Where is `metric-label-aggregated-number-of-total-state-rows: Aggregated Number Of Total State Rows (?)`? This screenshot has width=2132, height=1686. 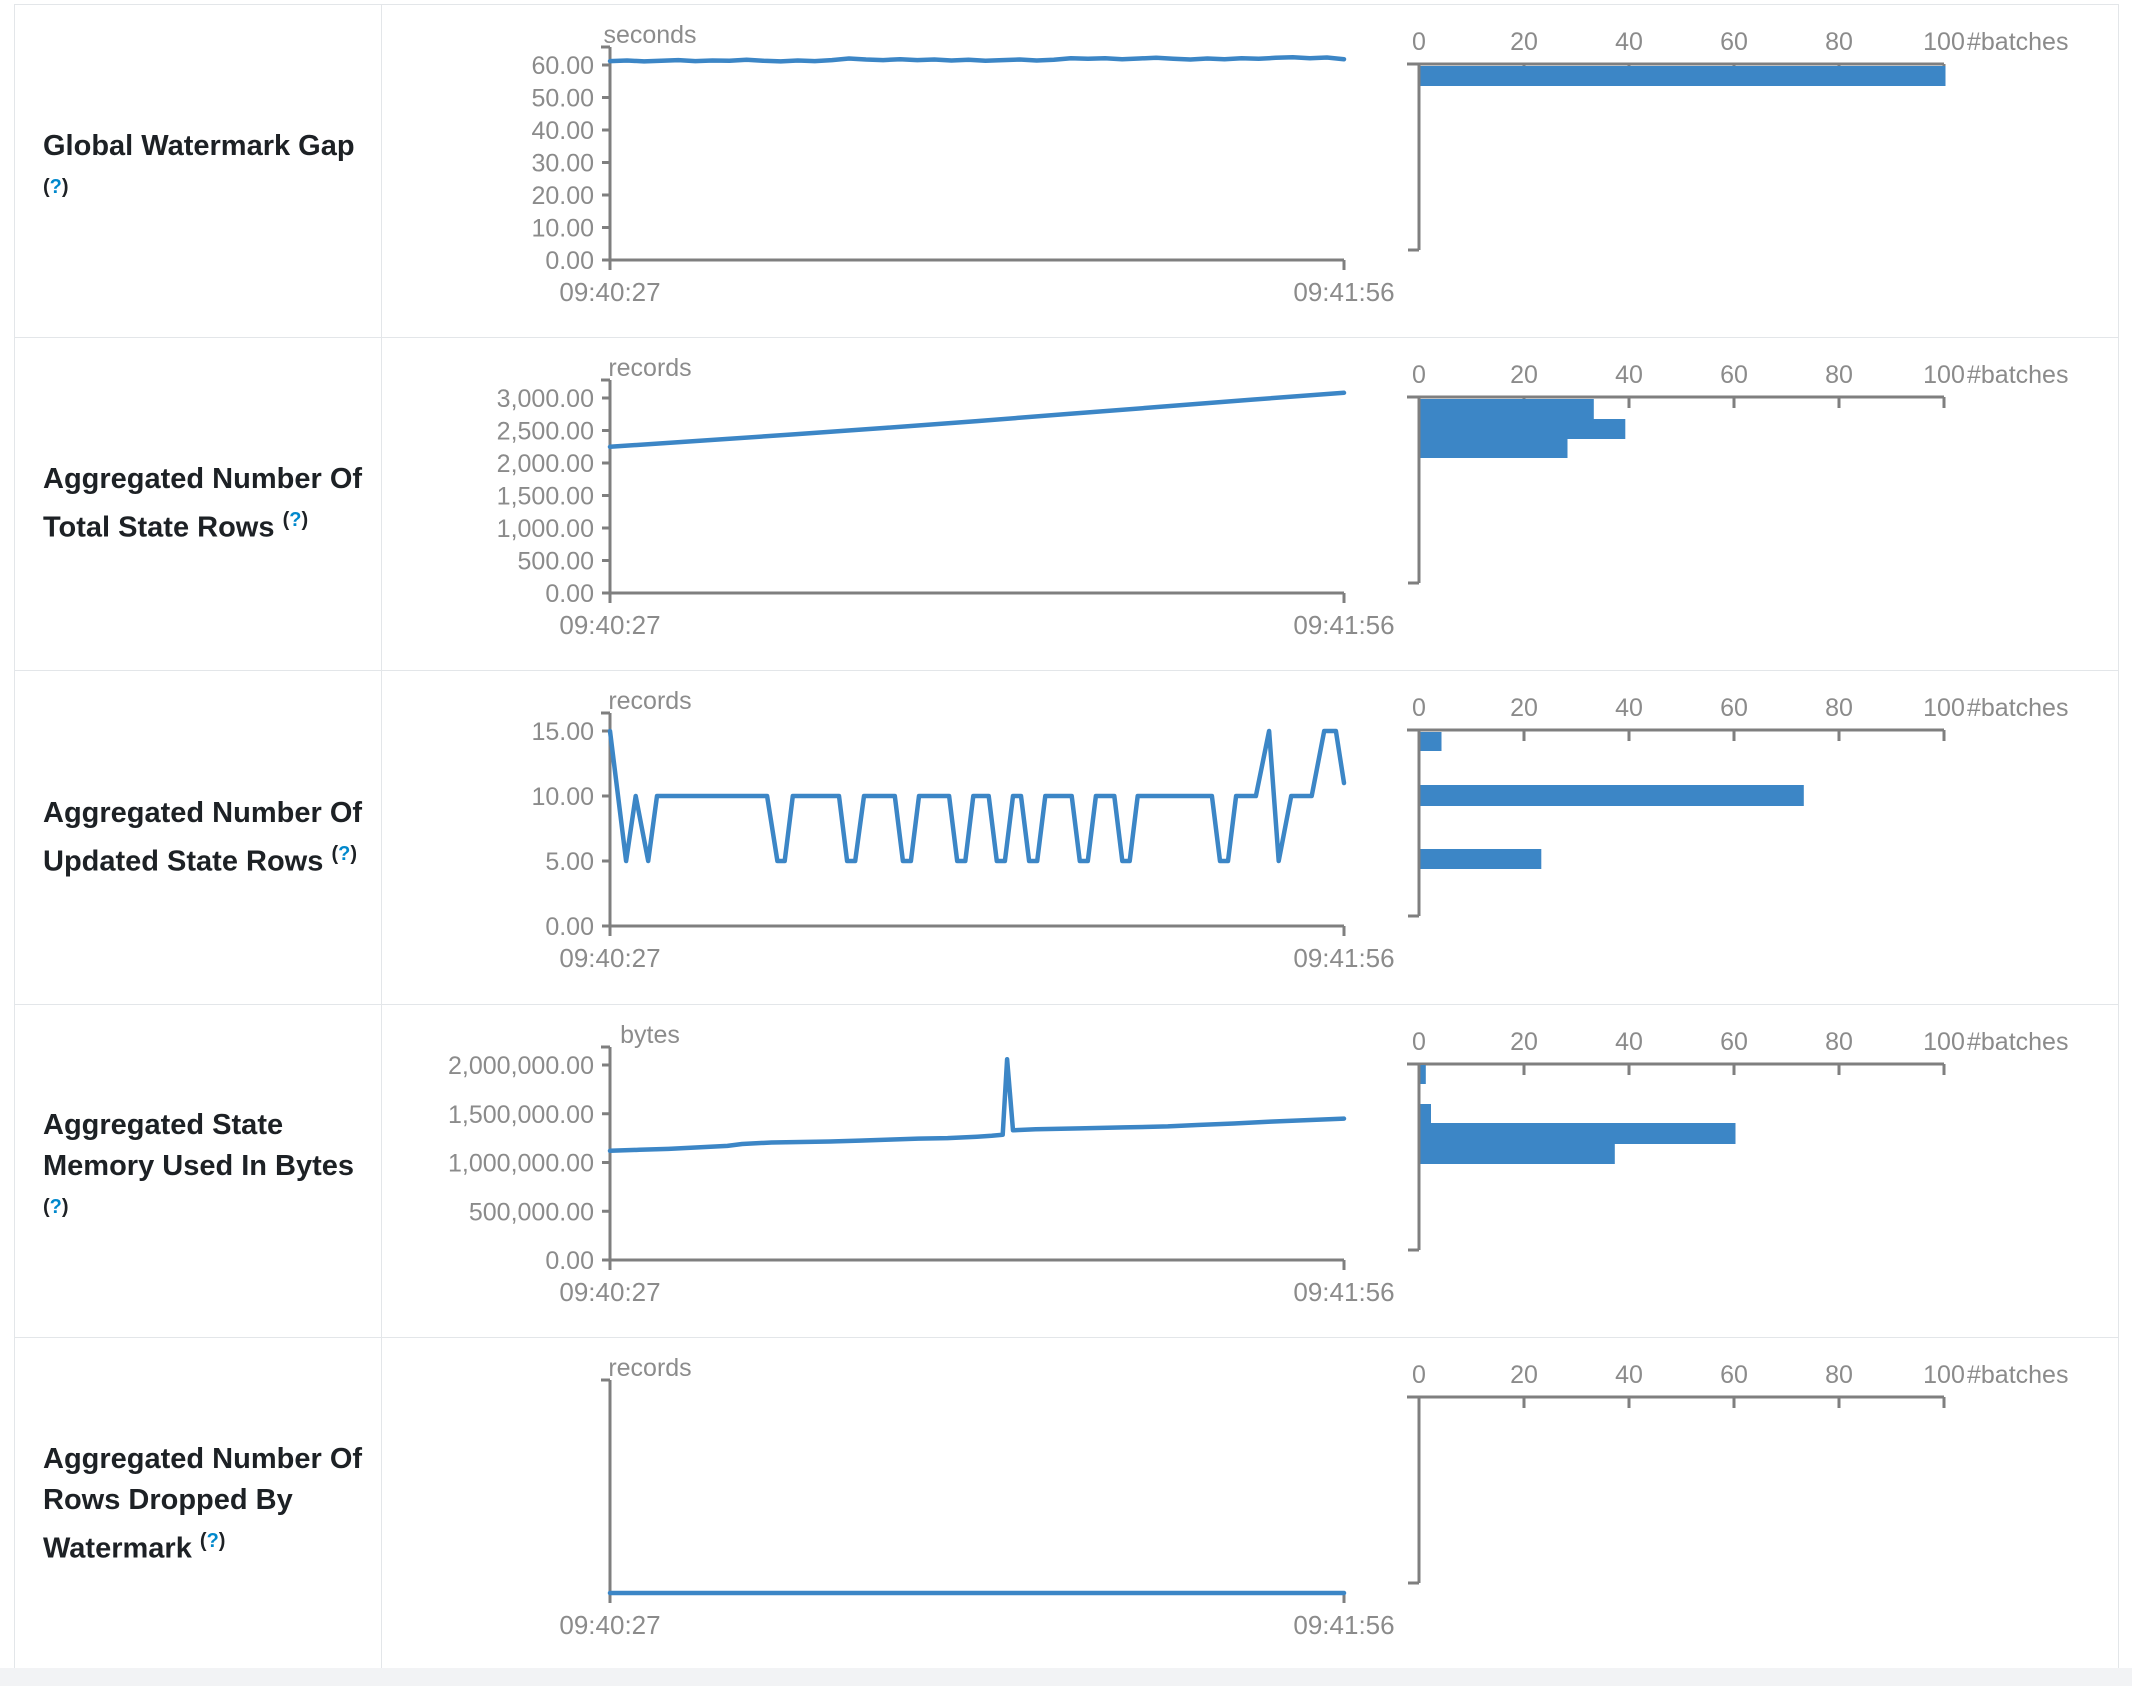 metric-label-aggregated-number-of-total-state-rows: Aggregated Number Of Total State Rows (?) is located at coordinates (198, 504).